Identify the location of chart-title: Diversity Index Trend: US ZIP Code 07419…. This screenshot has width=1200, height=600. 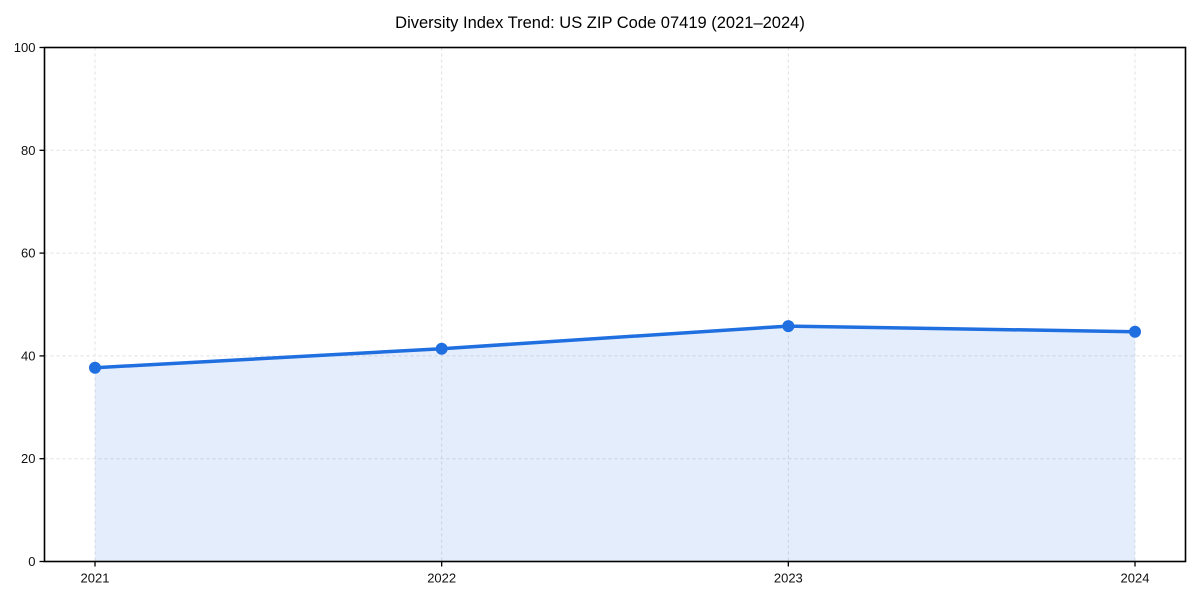
(600, 23).